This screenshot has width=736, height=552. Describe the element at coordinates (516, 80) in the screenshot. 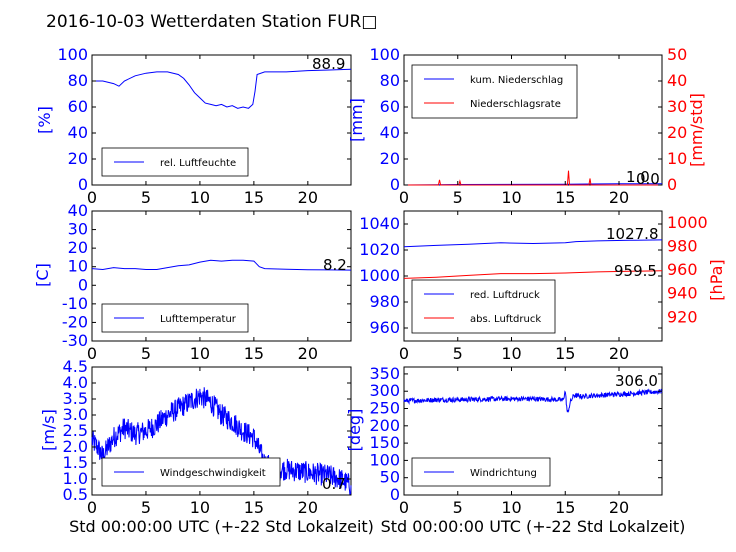

I see `precipitation-legend-label: kum. Niederschlag` at that location.